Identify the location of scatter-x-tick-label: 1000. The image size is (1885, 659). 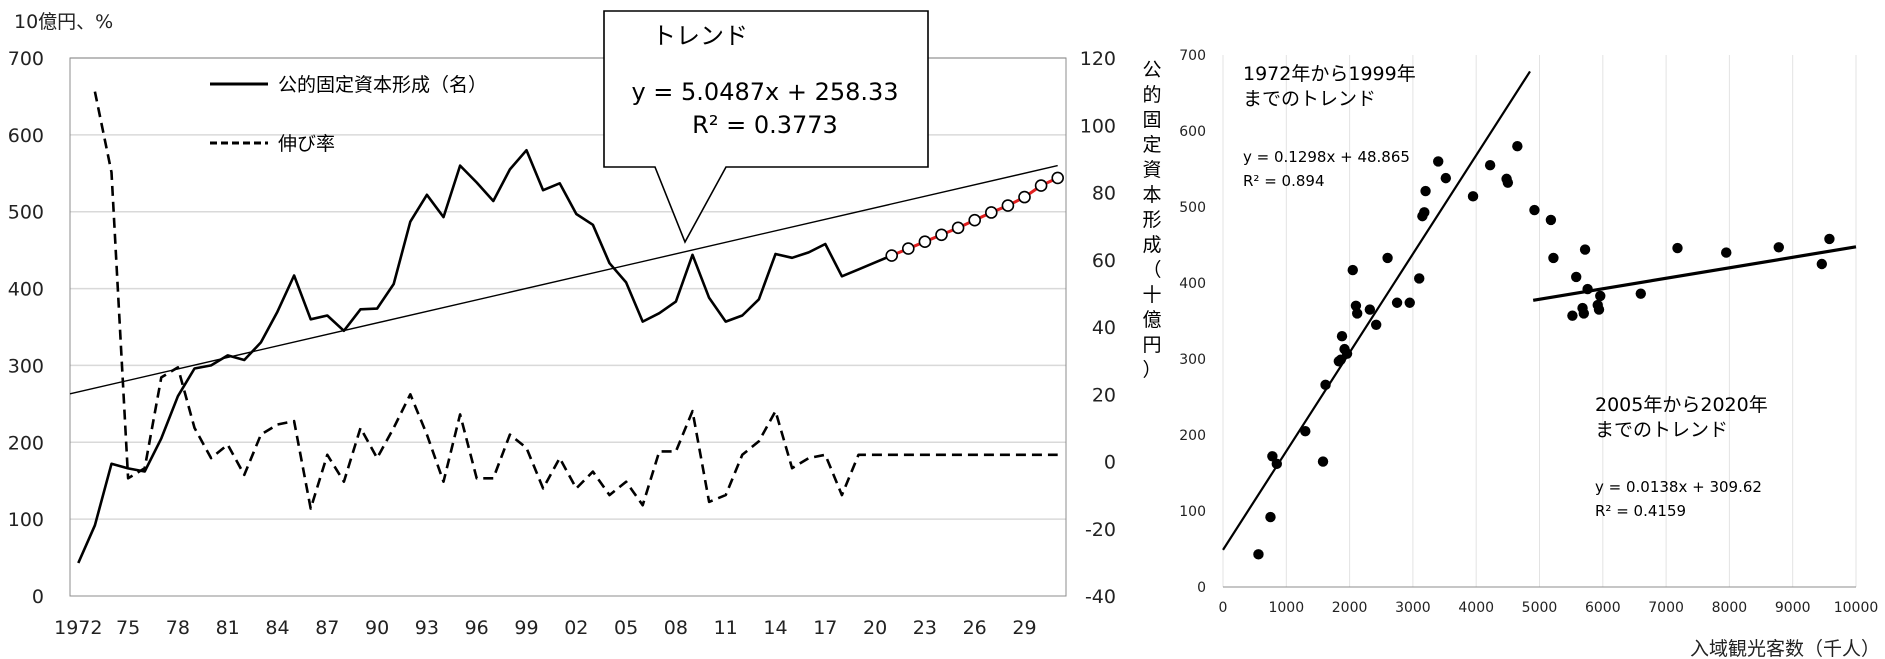
(1286, 608).